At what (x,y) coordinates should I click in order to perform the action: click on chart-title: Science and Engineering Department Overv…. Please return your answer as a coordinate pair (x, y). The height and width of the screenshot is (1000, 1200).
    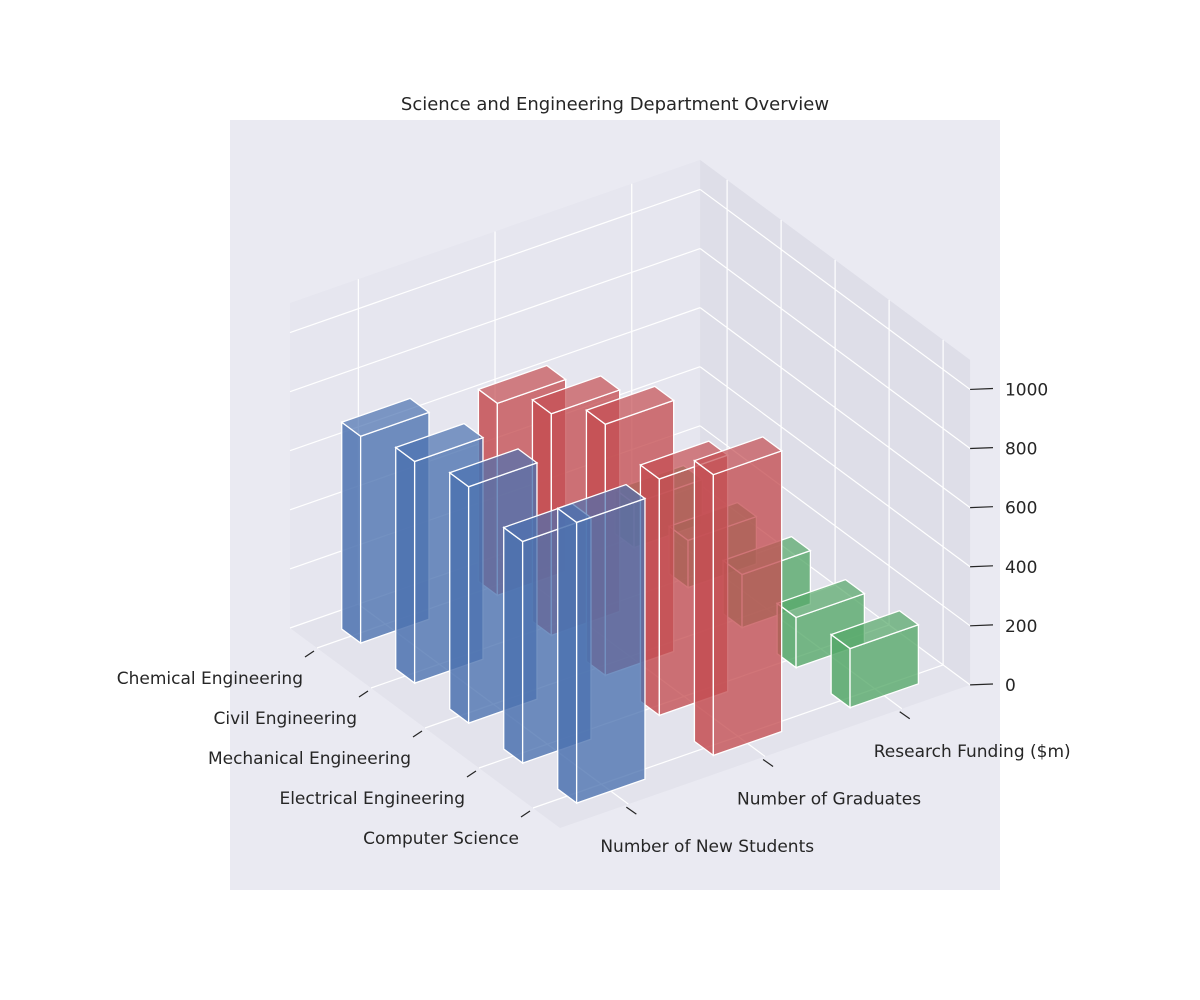
    Looking at the image, I should click on (615, 104).